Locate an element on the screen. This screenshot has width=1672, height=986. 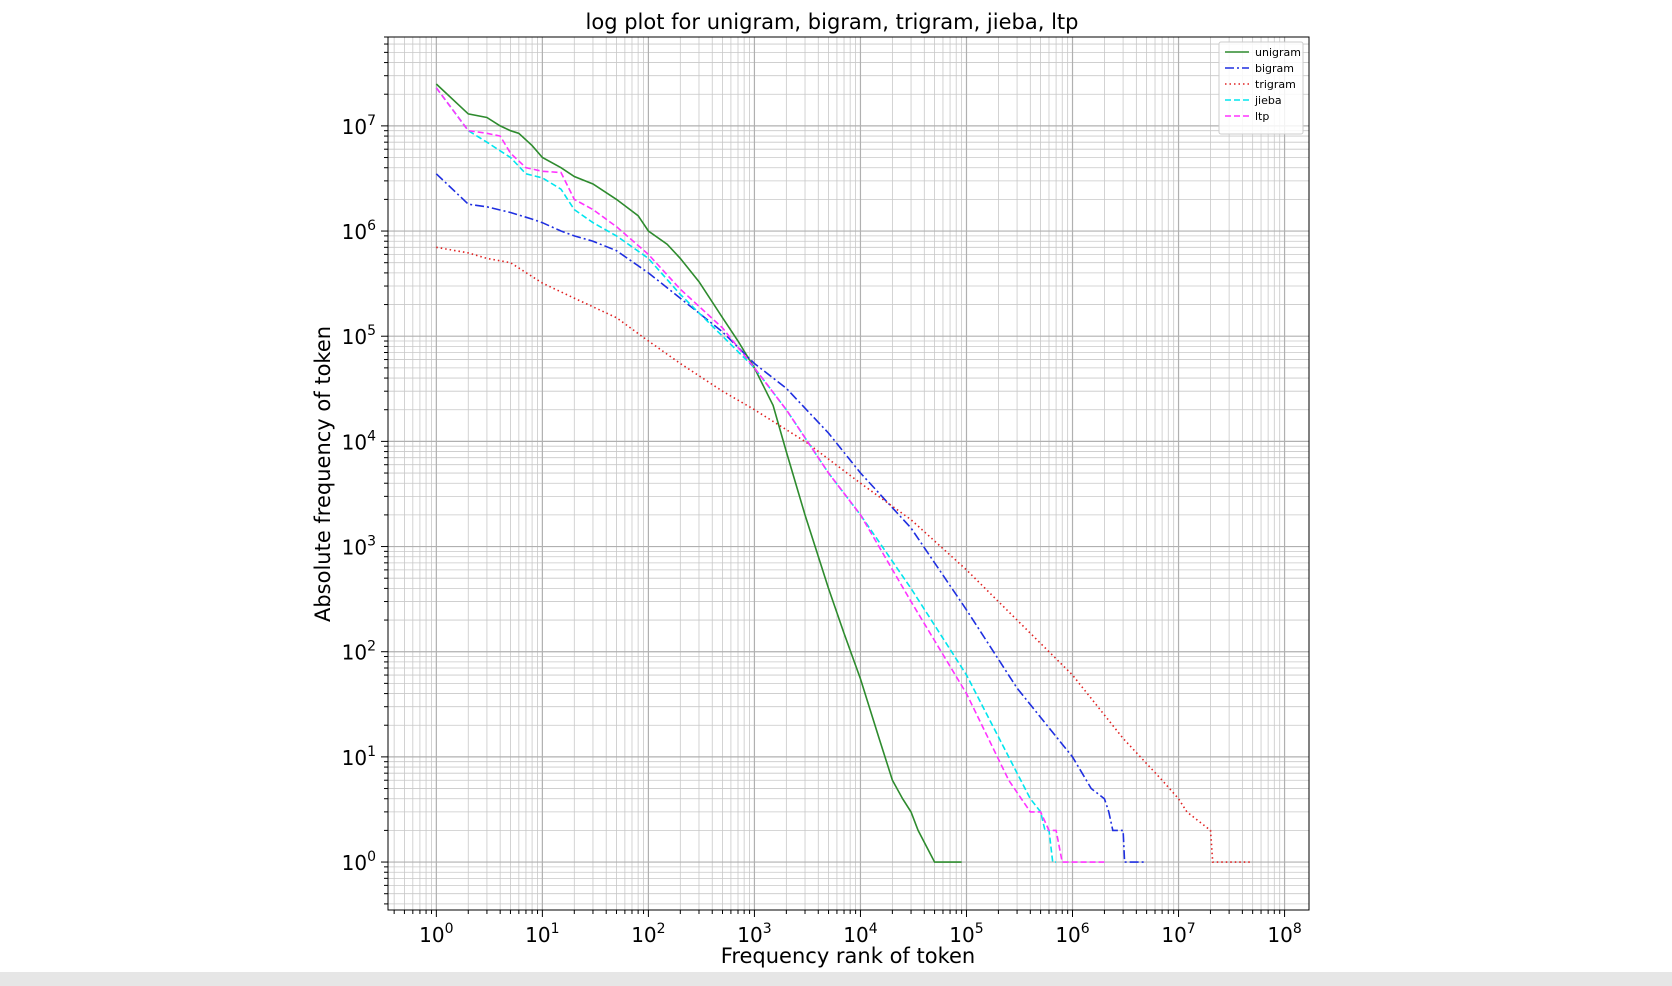
x-tick-label: 10⁵ is located at coordinates (966, 934).